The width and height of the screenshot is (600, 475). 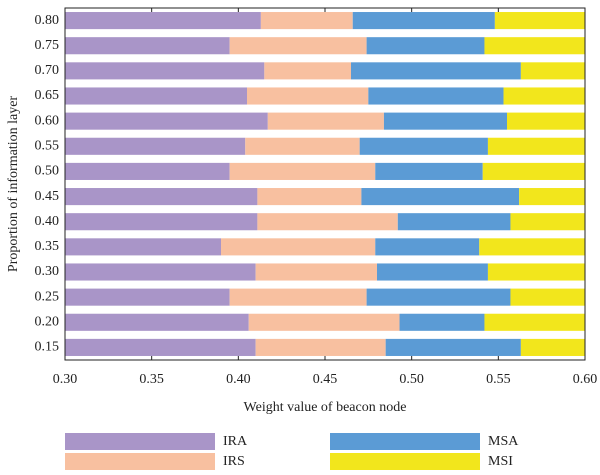 What do you see at coordinates (47, 70) in the screenshot?
I see `y-tick-label: 0.70` at bounding box center [47, 70].